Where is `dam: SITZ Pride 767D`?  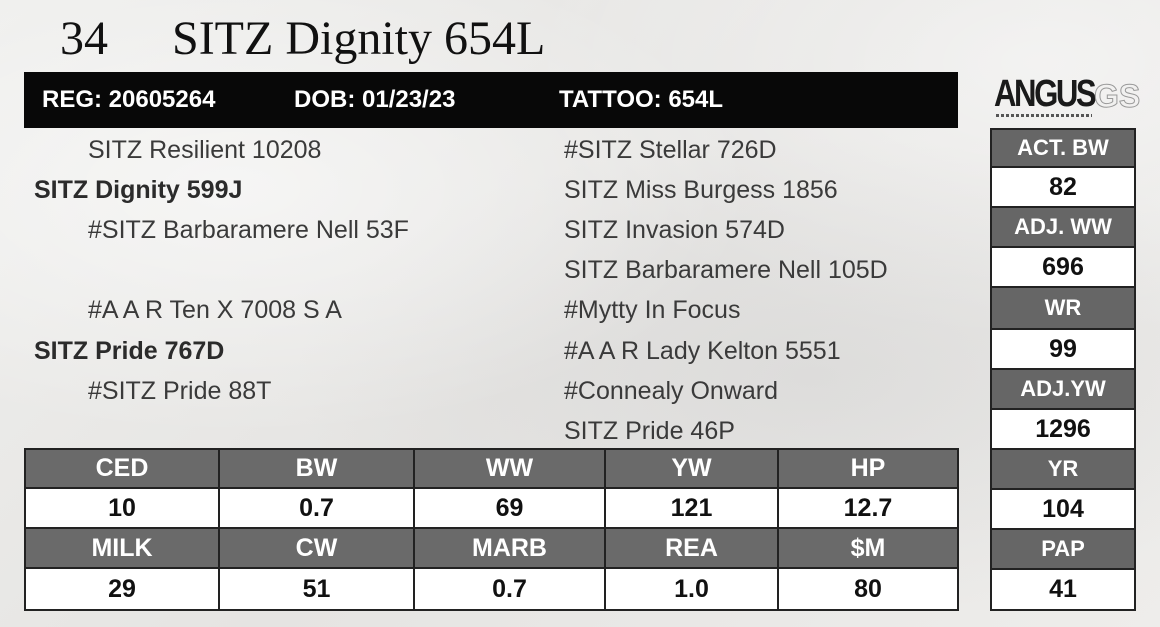
dam: SITZ Pride 767D is located at coordinates (129, 351).